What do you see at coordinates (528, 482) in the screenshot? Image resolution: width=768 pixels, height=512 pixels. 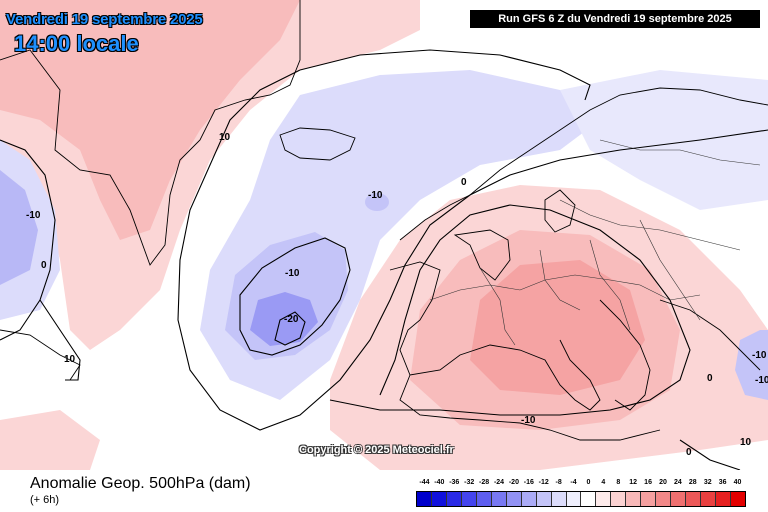 I see `color-scale-label: -16` at bounding box center [528, 482].